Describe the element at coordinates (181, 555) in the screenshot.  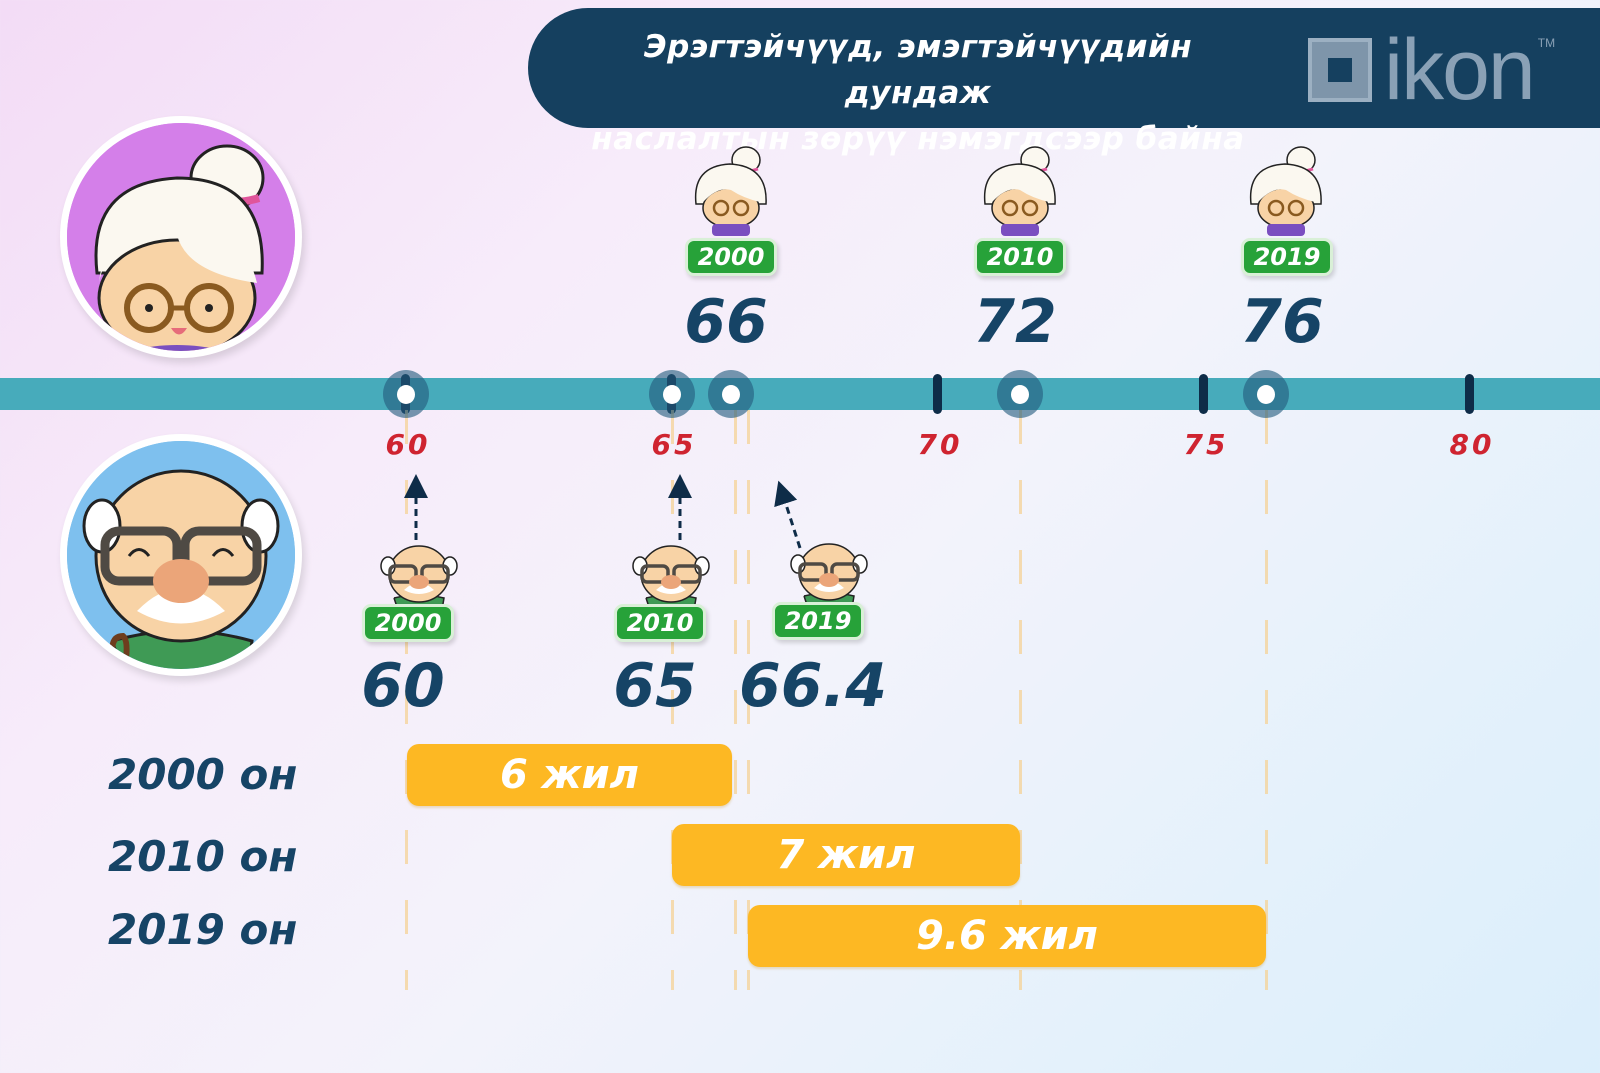
I see `grandfather-avatar-icon` at that location.